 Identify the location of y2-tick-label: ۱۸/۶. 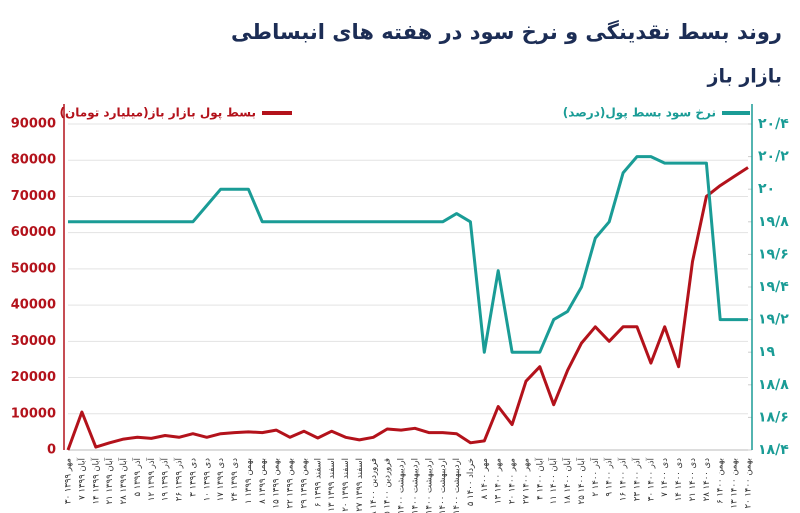
(773, 417).